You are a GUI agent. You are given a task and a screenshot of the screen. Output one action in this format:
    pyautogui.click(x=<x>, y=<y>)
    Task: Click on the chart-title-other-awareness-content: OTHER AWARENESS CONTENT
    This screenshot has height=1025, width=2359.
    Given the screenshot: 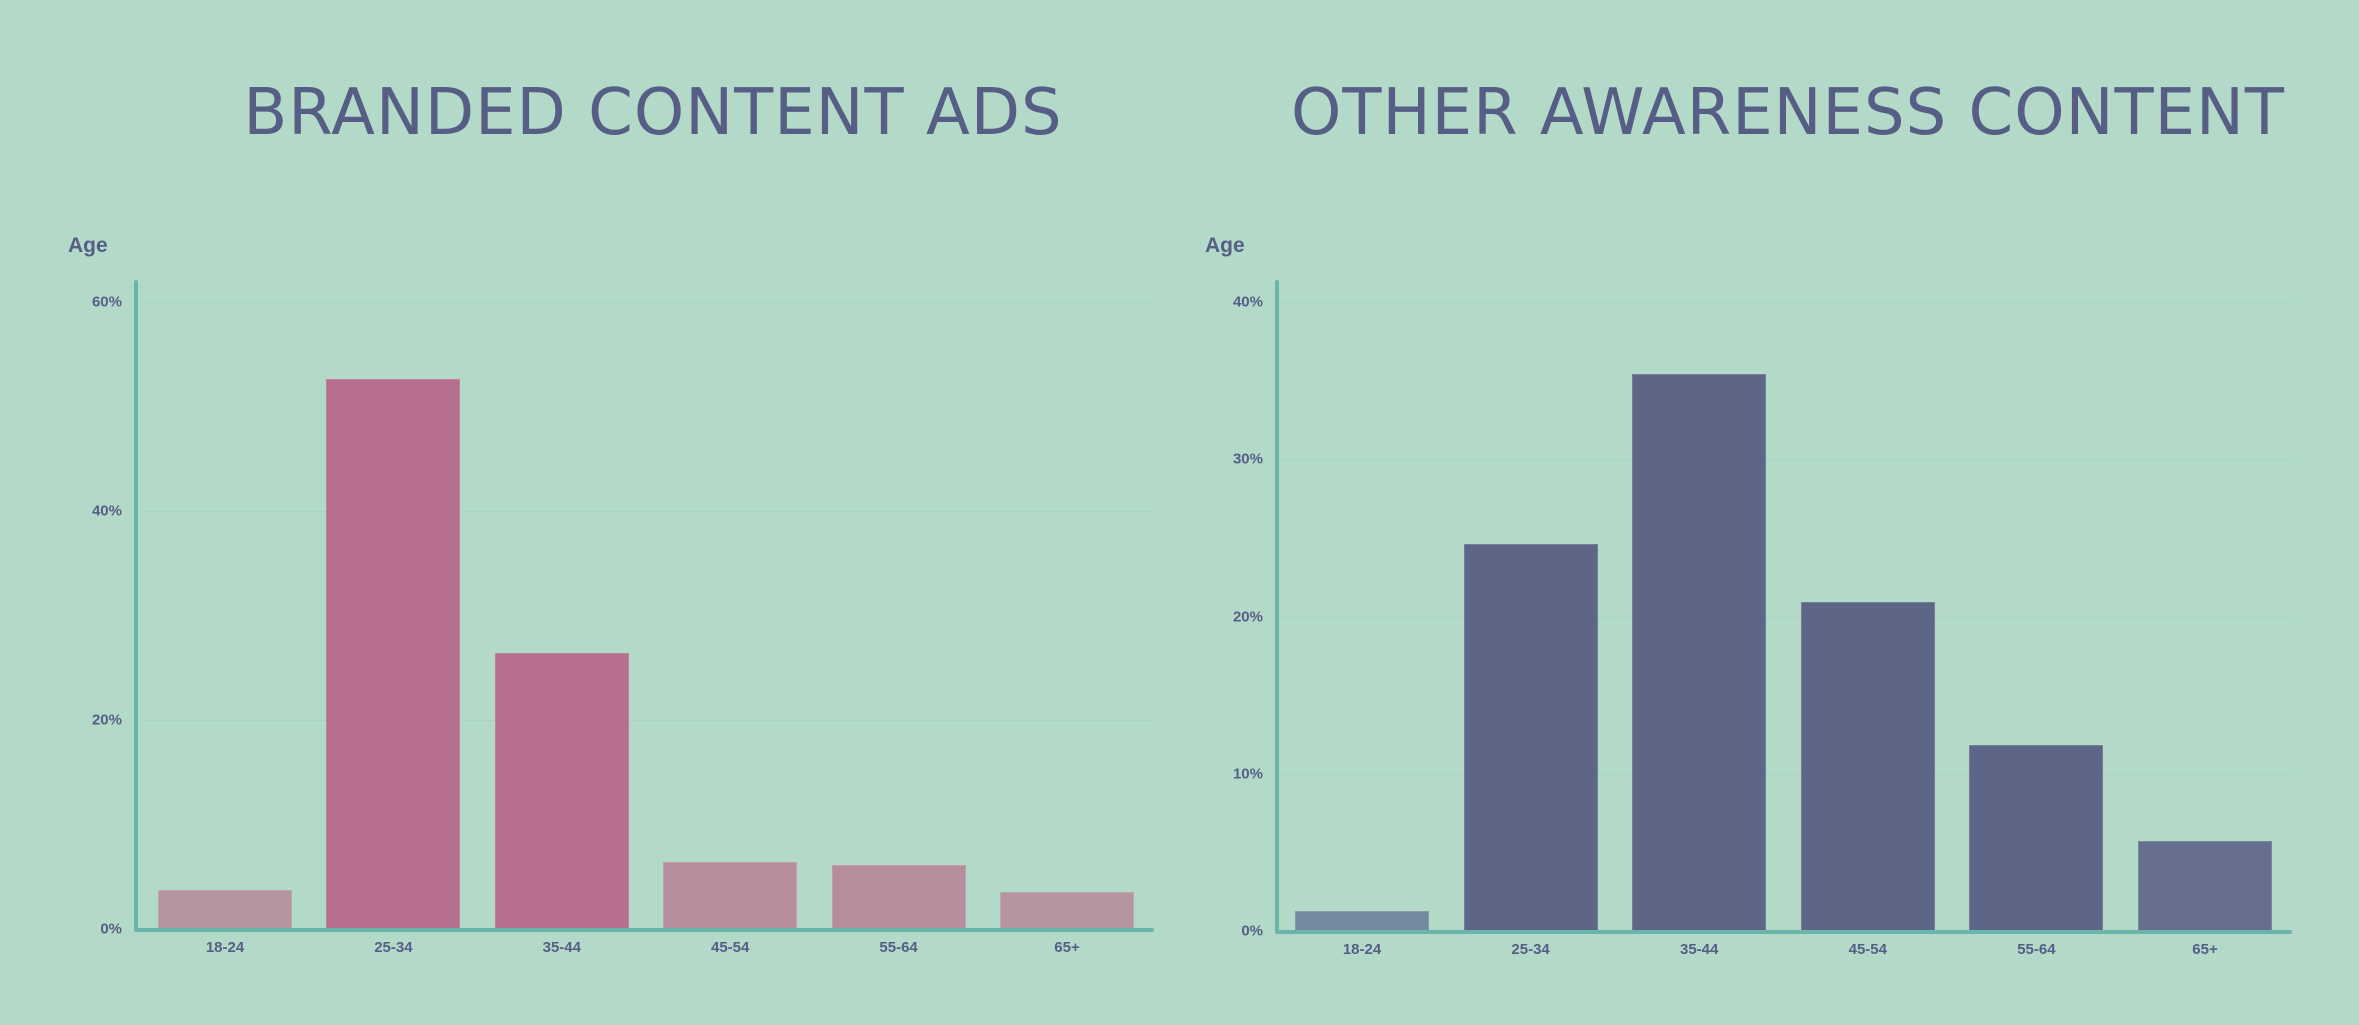 What is the action you would take?
    pyautogui.click(x=1788, y=113)
    